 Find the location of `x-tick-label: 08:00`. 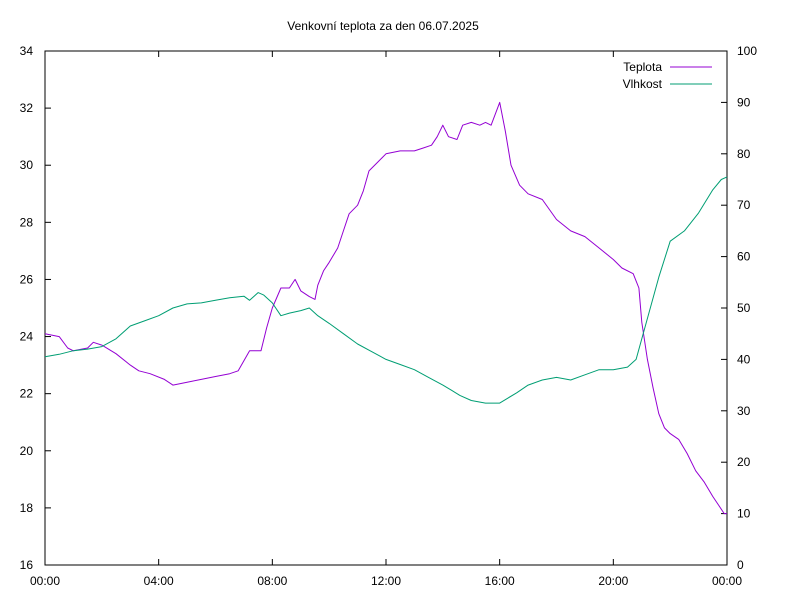

x-tick-label: 08:00 is located at coordinates (272, 581).